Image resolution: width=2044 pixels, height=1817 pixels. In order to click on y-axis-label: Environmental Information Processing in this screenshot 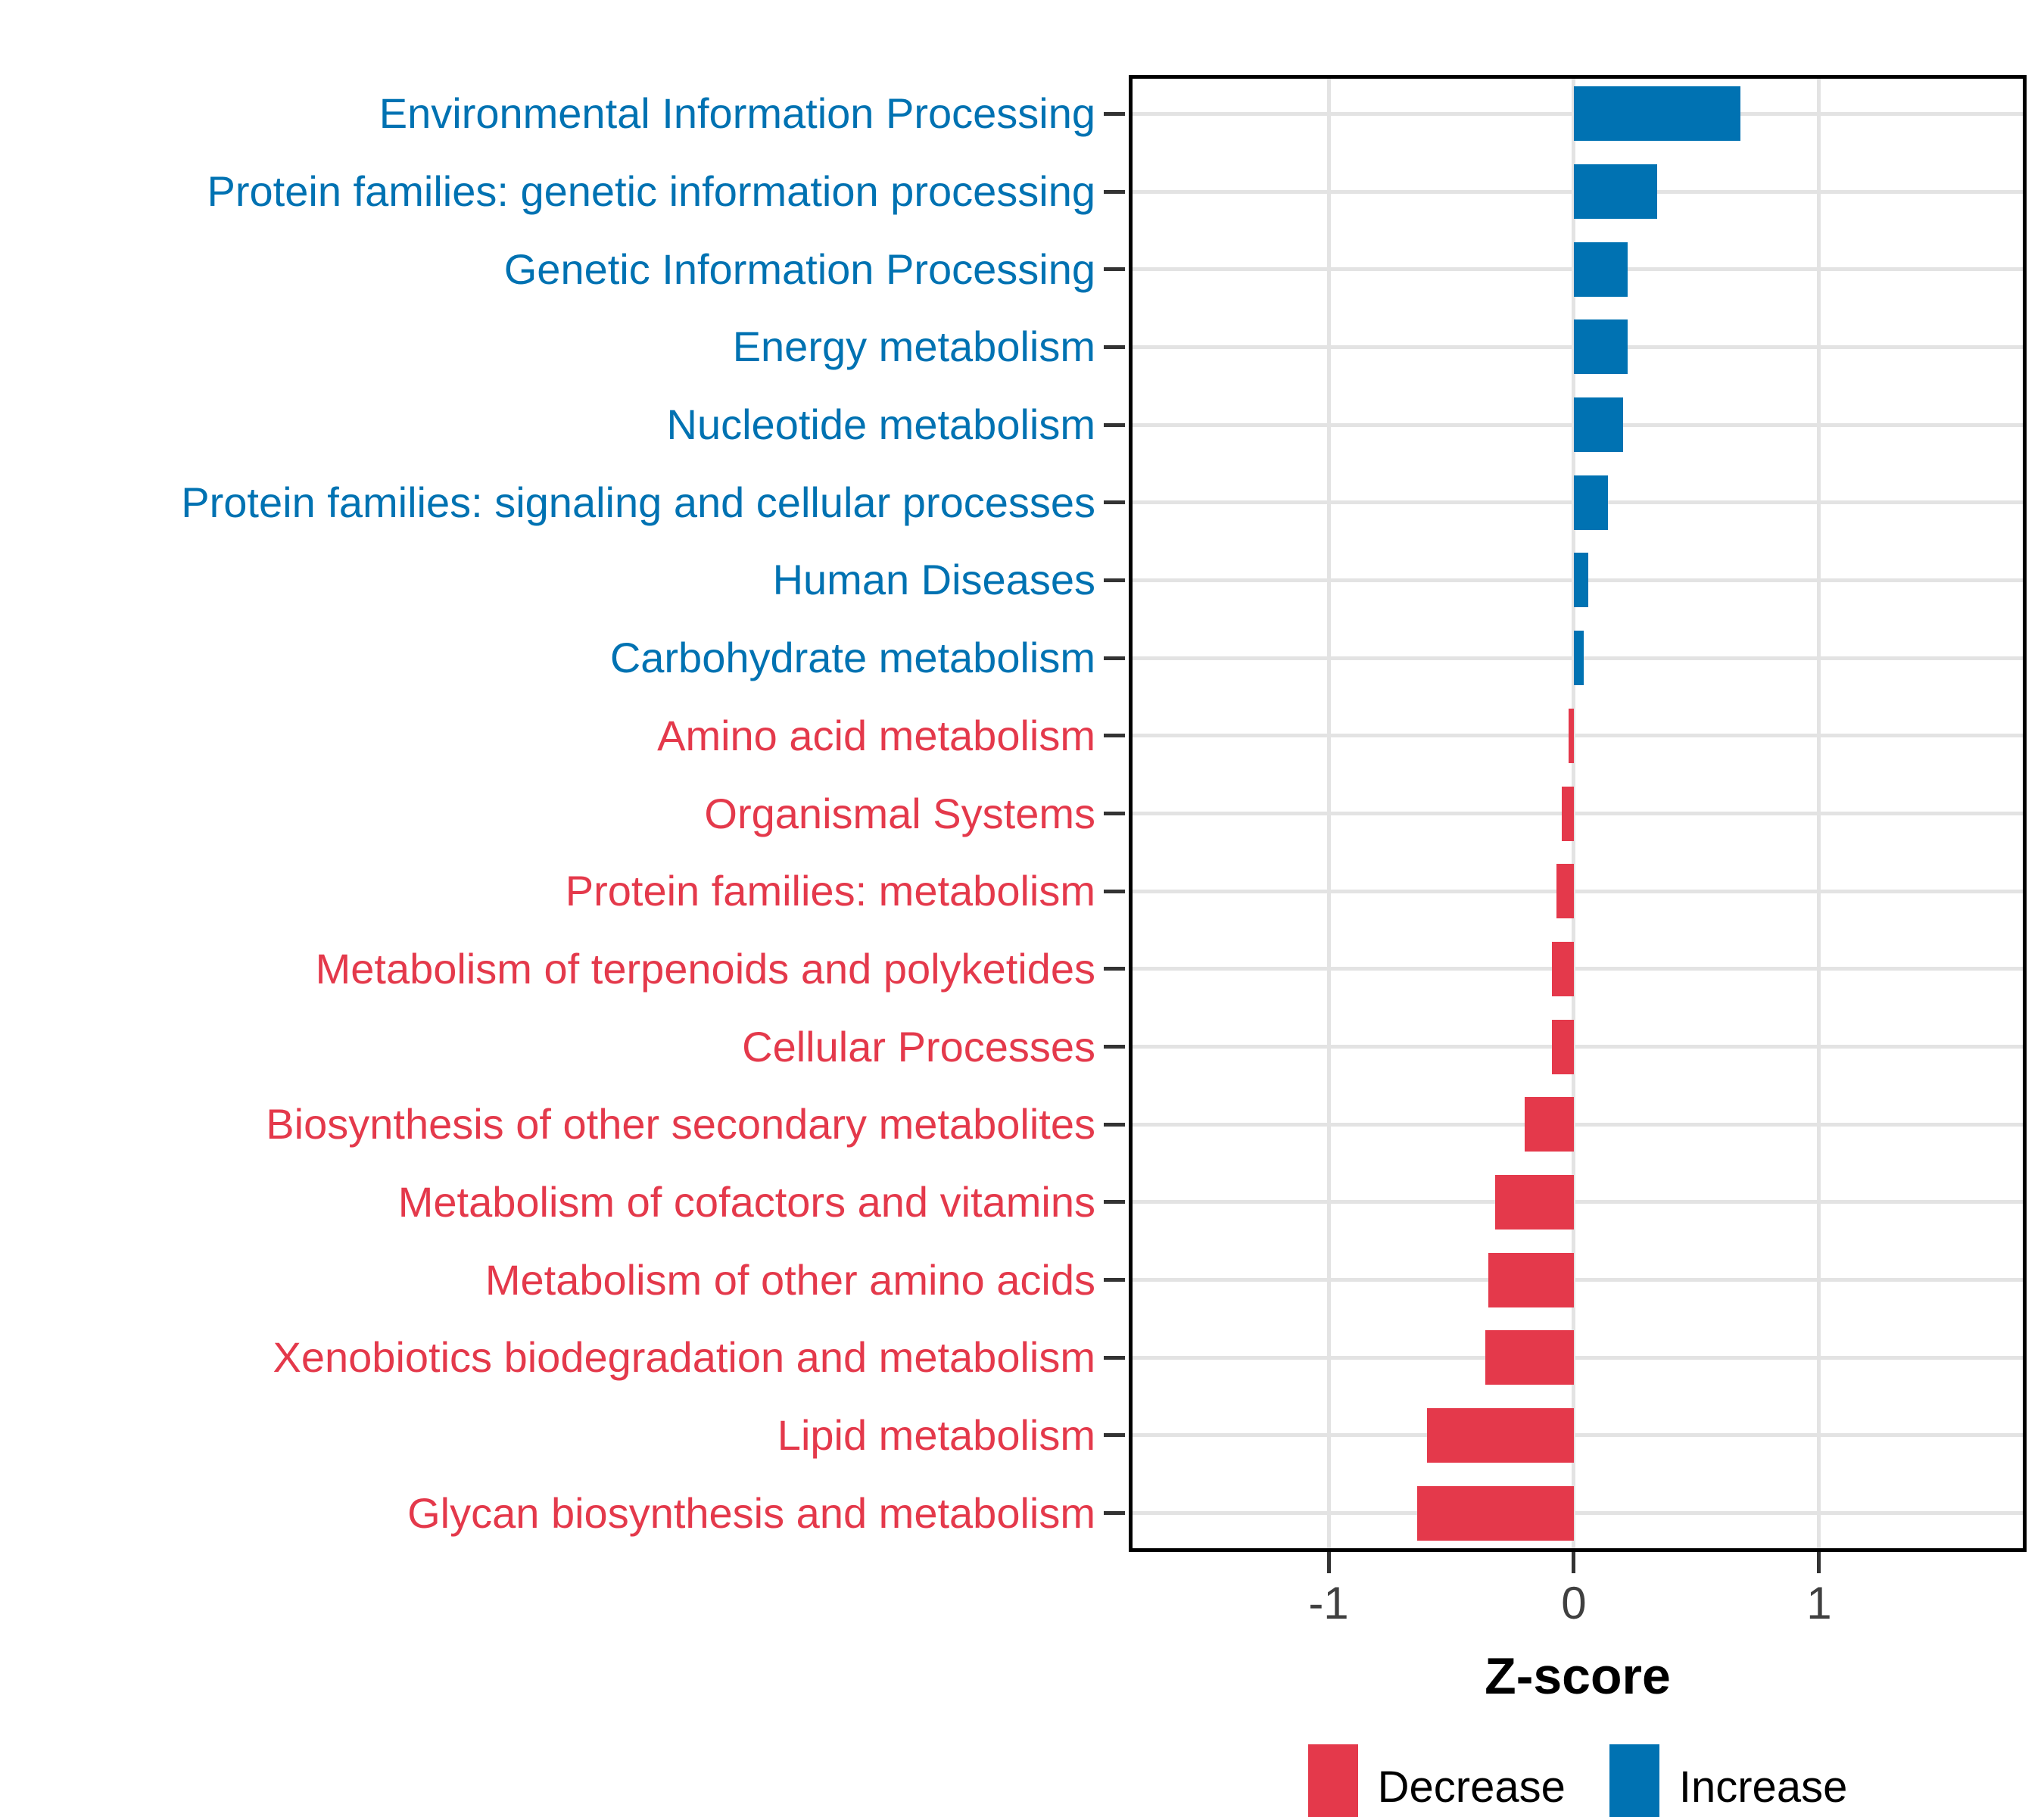, I will do `click(737, 113)`.